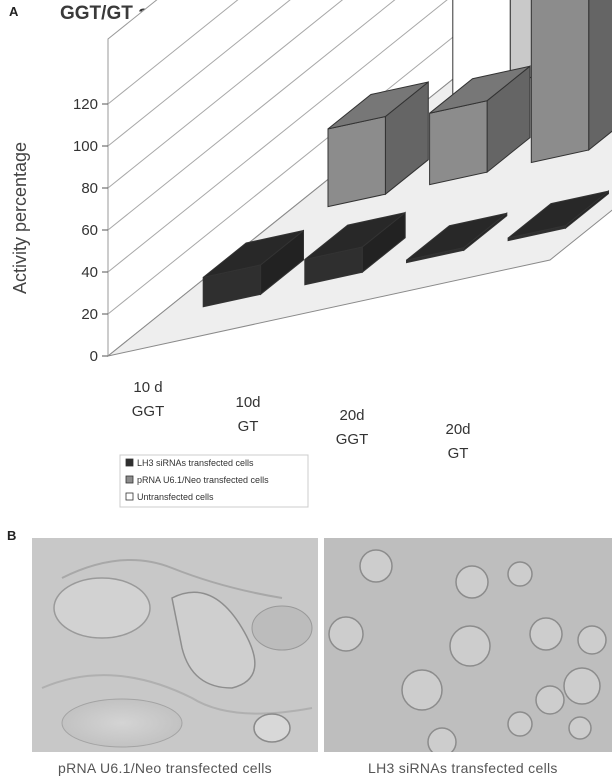 The height and width of the screenshot is (784, 612). I want to click on bar-lh3-sirnas-transfected-cells-3-top, so click(558, 214).